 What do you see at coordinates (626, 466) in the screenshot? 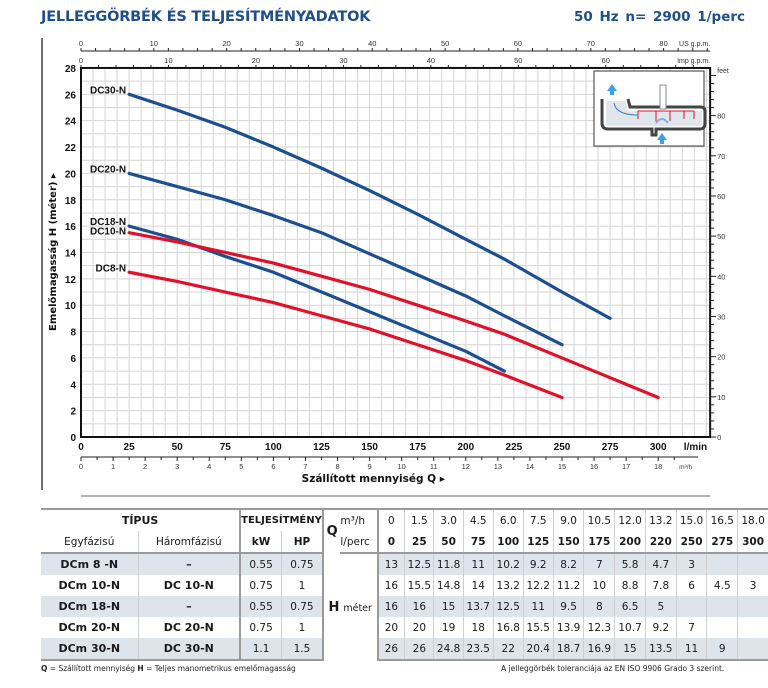
I see `m3h-tick-label: 17` at bounding box center [626, 466].